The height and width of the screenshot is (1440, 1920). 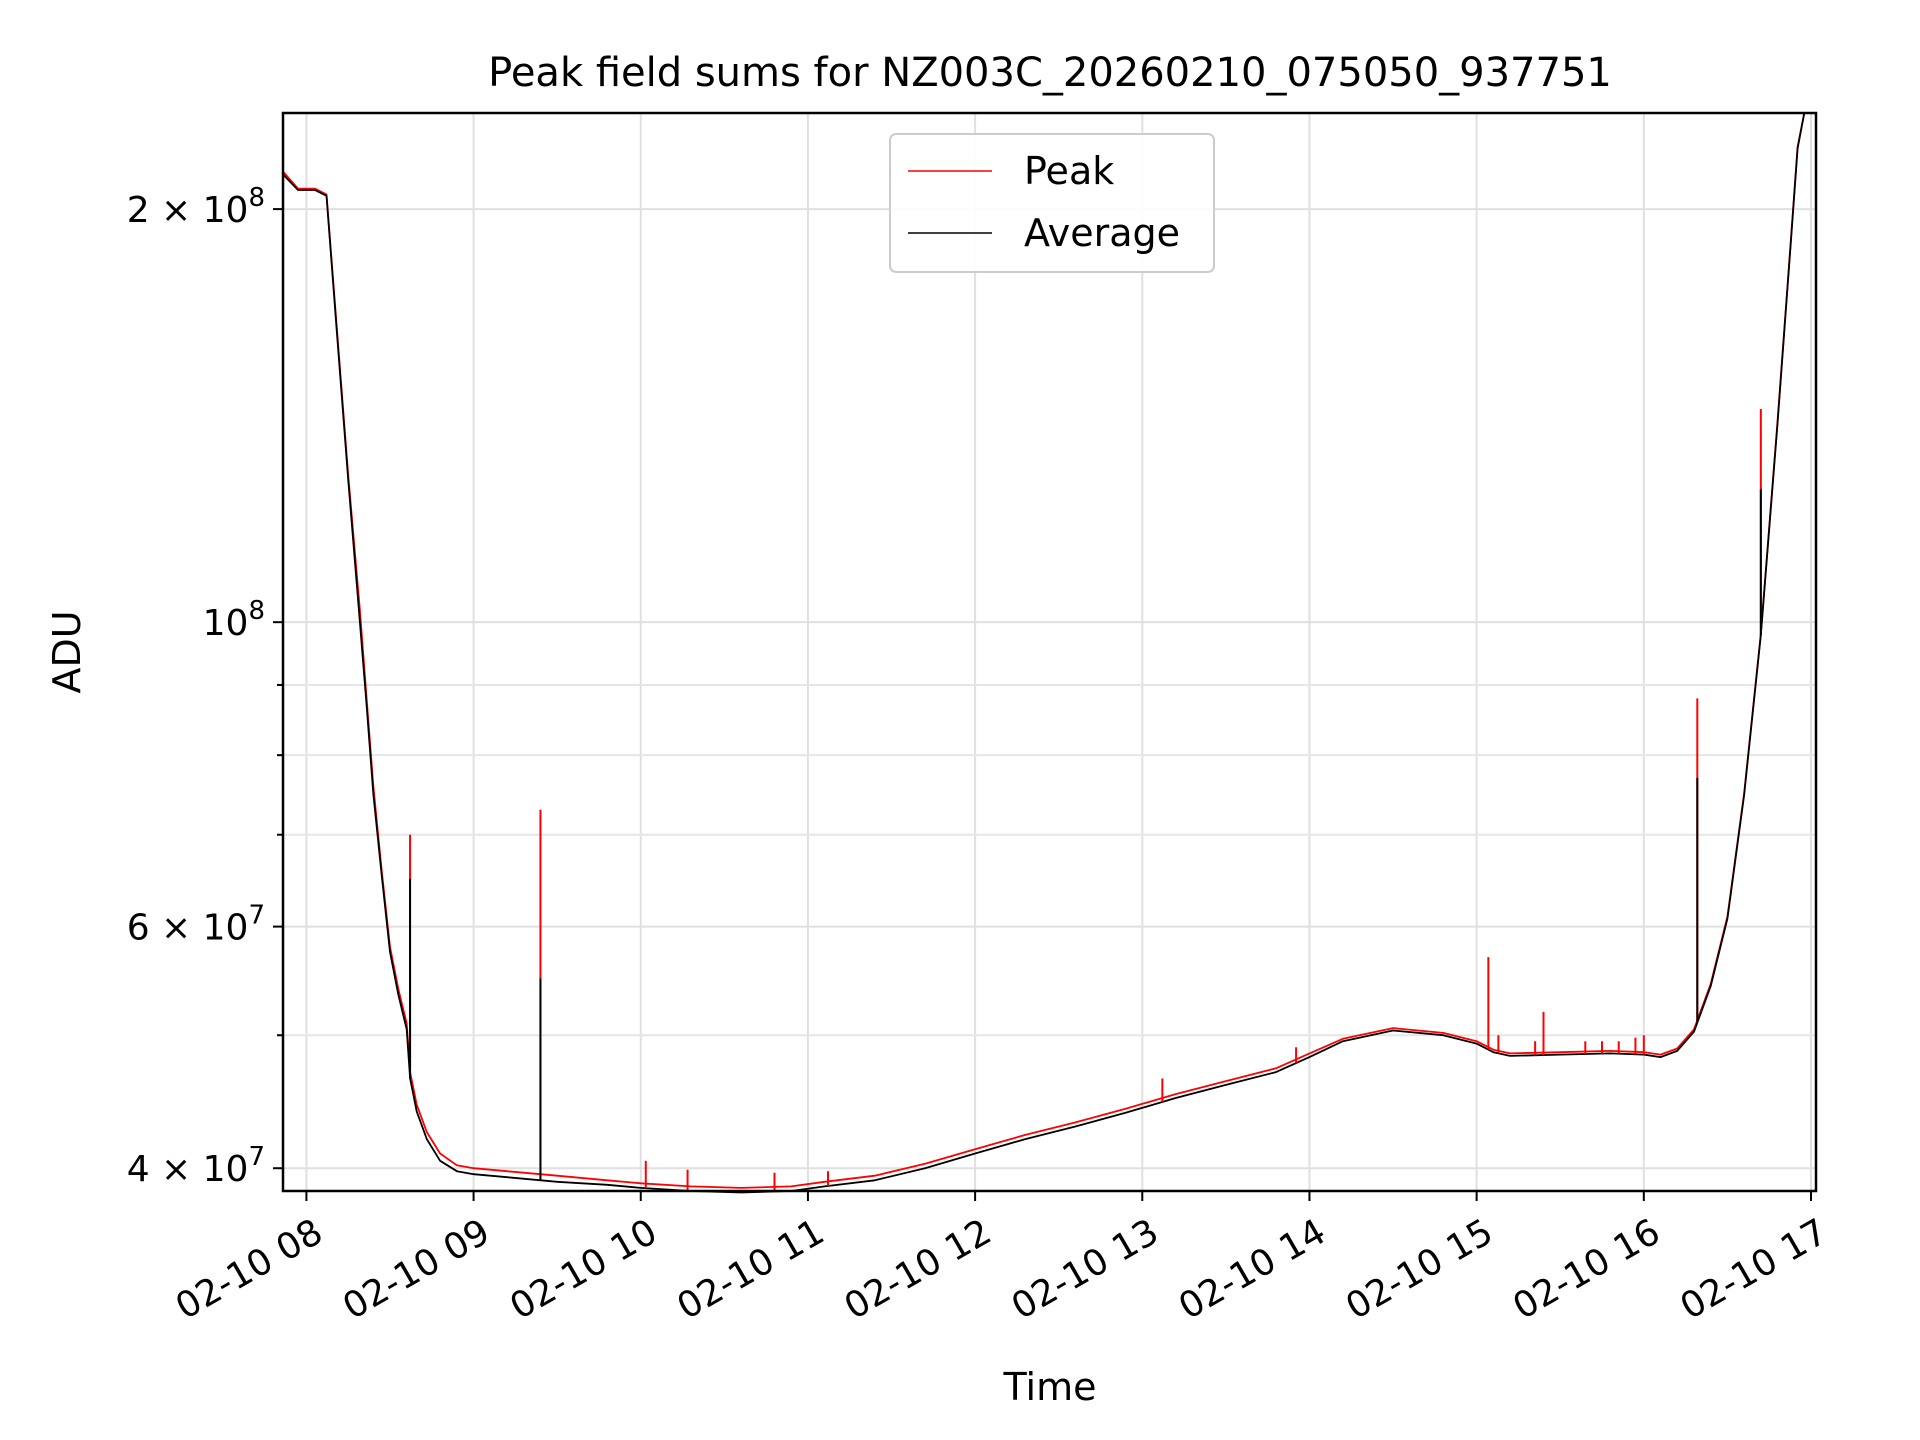 What do you see at coordinates (205, 686) in the screenshot?
I see `y-axis: 4 × 107 6 × 107 108 2 × 108` at bounding box center [205, 686].